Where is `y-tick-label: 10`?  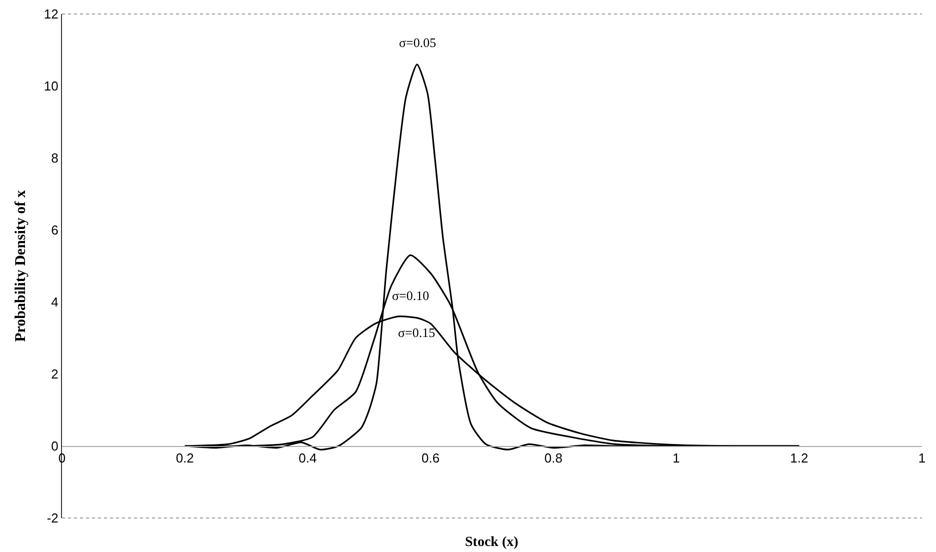 y-tick-label: 10 is located at coordinates (51, 86).